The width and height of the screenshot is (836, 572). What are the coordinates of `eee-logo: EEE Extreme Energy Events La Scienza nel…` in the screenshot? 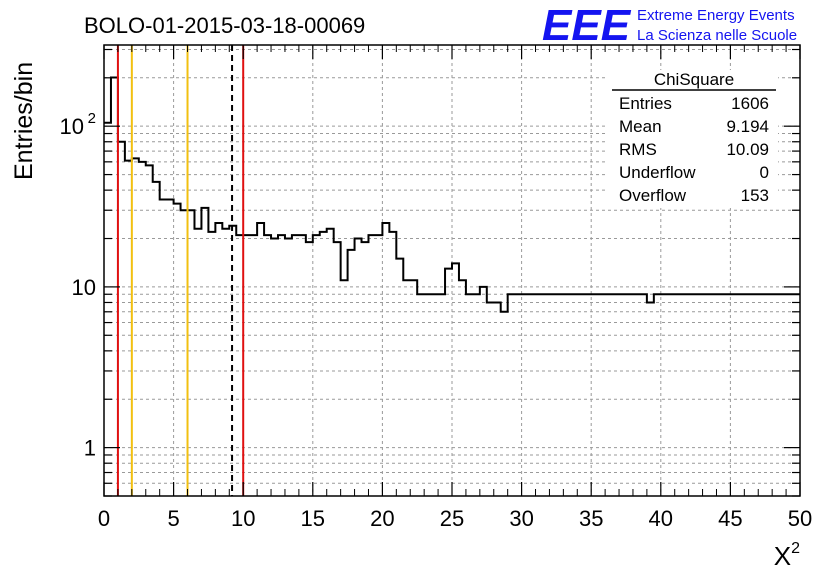 It's located at (669, 25).